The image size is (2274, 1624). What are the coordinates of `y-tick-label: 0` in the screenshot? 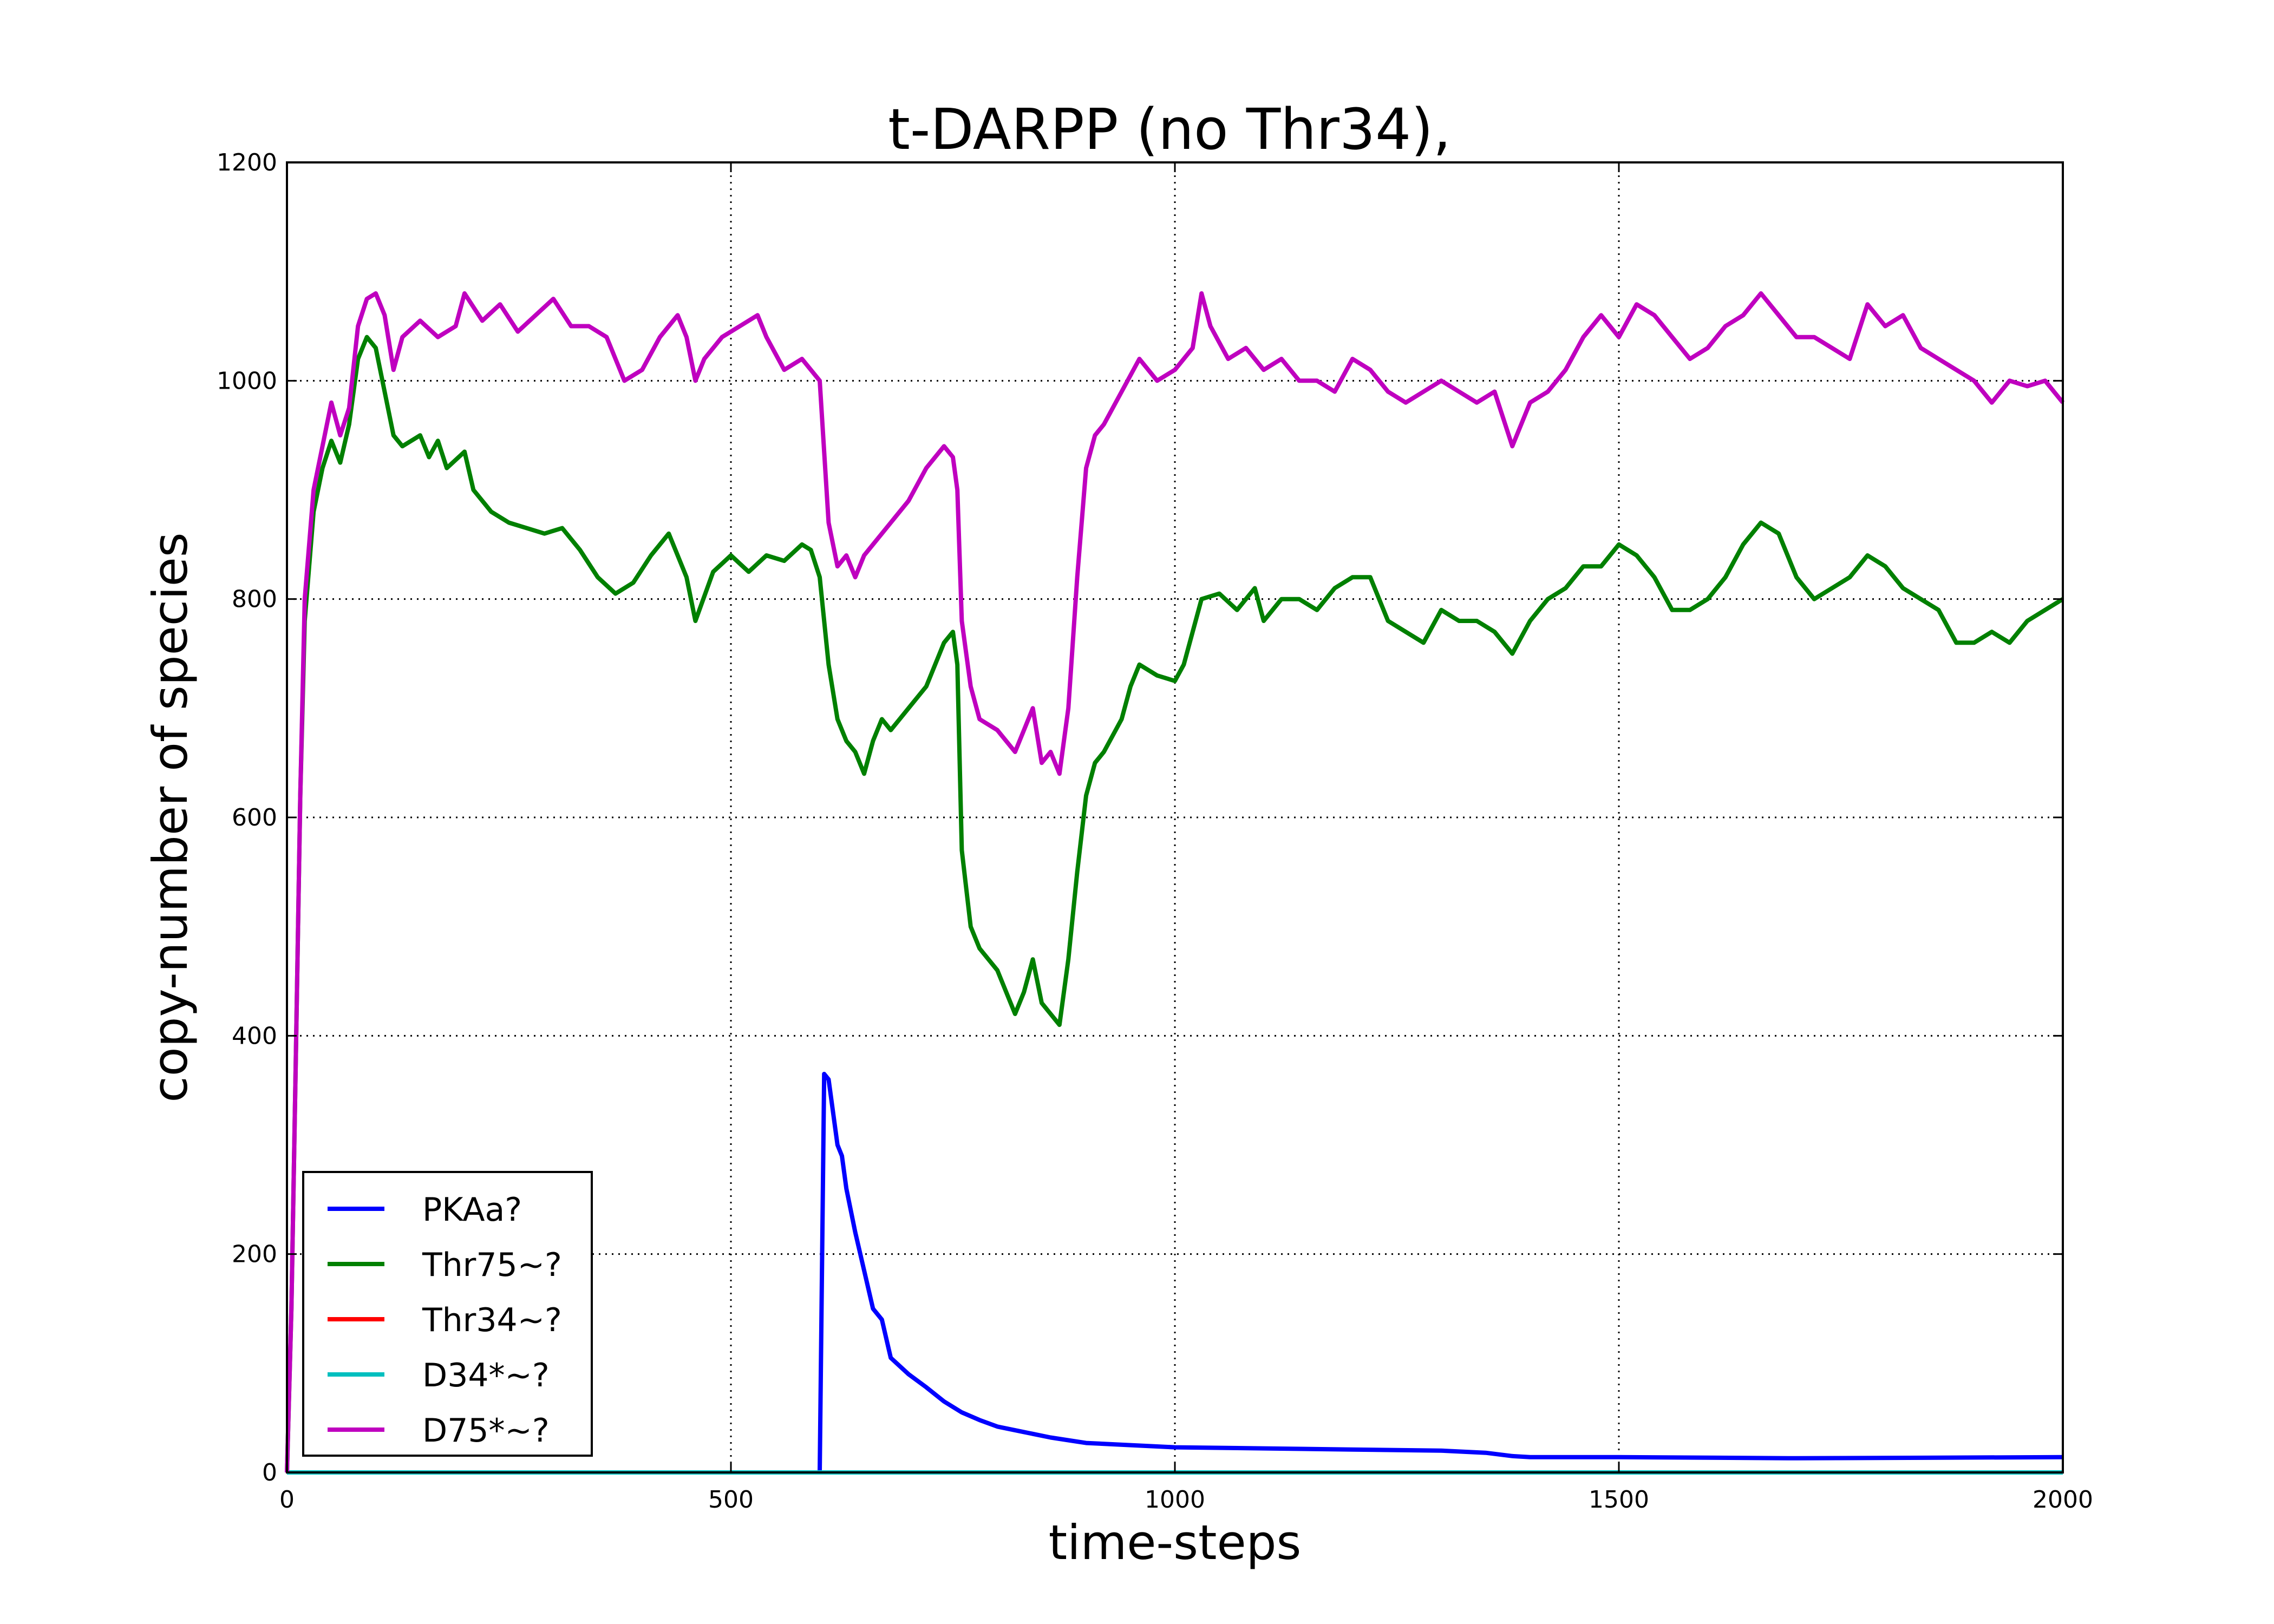 It's located at (270, 1473).